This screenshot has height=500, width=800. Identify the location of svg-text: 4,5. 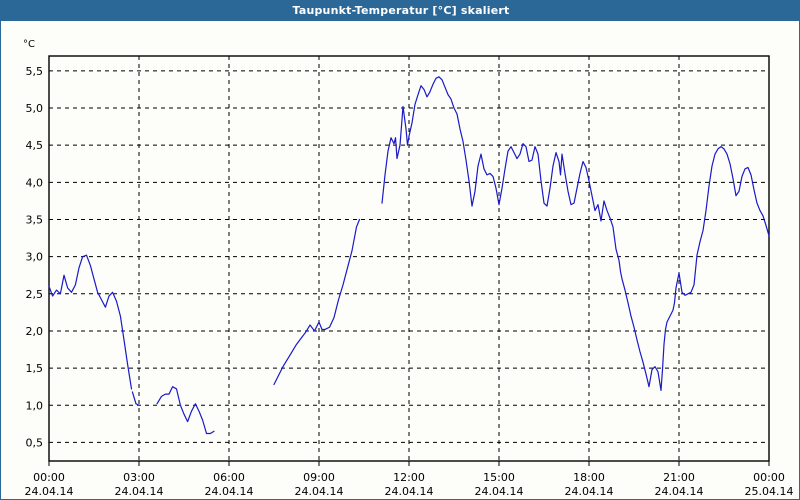
(35, 145).